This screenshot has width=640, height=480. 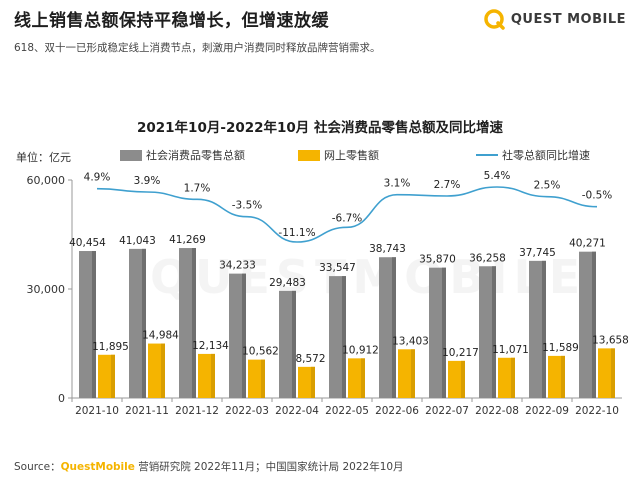 What do you see at coordinates (197, 411) in the screenshot?
I see `x-tick-label: 2021-12` at bounding box center [197, 411].